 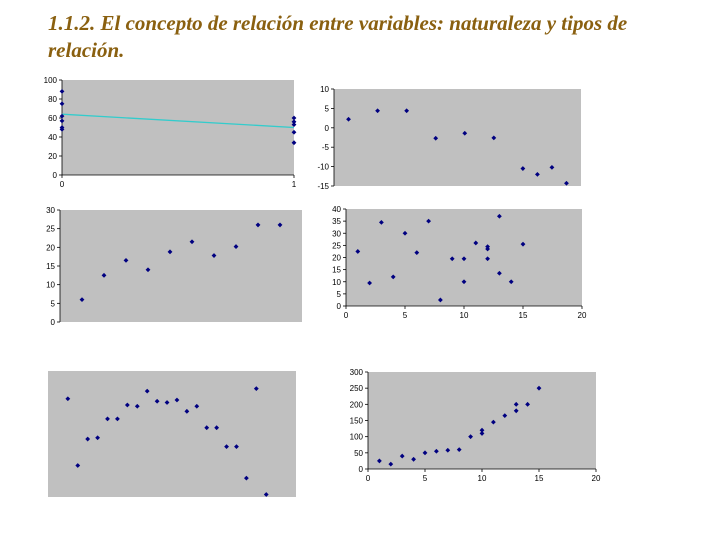 I want to click on y-tick-label: 30, so click(x=336, y=233).